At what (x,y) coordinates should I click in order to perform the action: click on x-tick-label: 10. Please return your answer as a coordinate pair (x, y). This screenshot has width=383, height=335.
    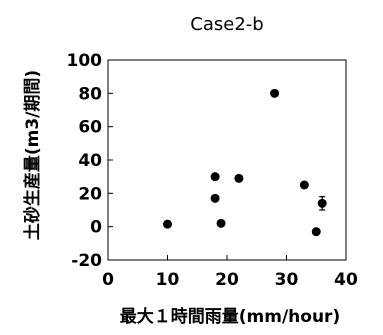
    Looking at the image, I should click on (168, 280).